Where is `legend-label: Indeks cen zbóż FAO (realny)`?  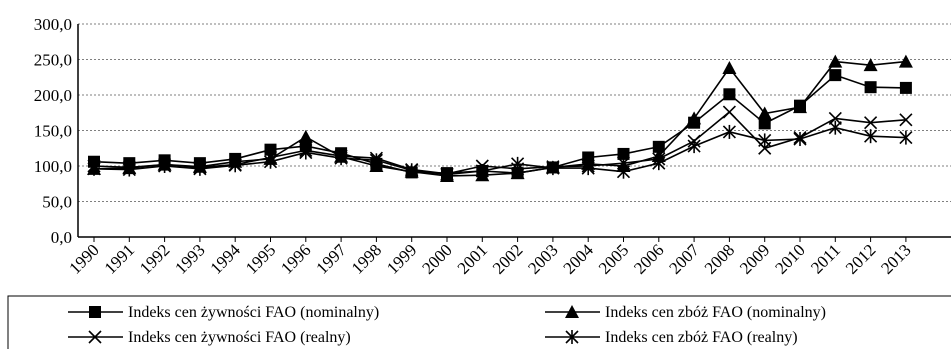 legend-label: Indeks cen zbóż FAO (realny) is located at coordinates (701, 337).